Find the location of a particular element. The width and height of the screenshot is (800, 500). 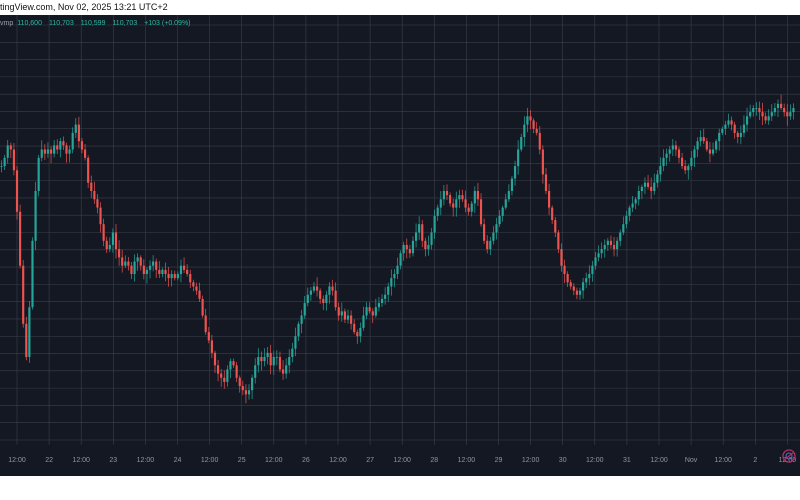

chart-source-header: tingView.com, Nov 02, 2025 13:21 UTC+2 is located at coordinates (400, 7).